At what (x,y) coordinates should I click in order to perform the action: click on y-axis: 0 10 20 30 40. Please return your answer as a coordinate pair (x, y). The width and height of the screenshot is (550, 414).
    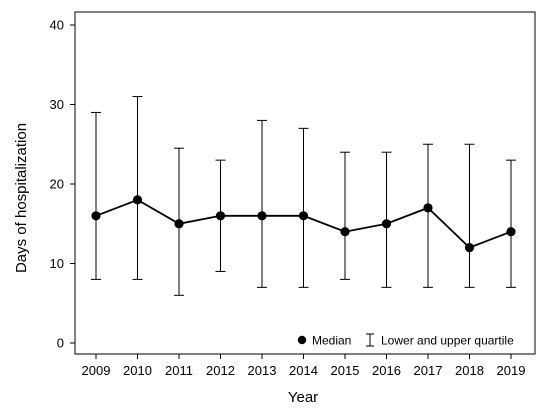
    Looking at the image, I should click on (62, 184).